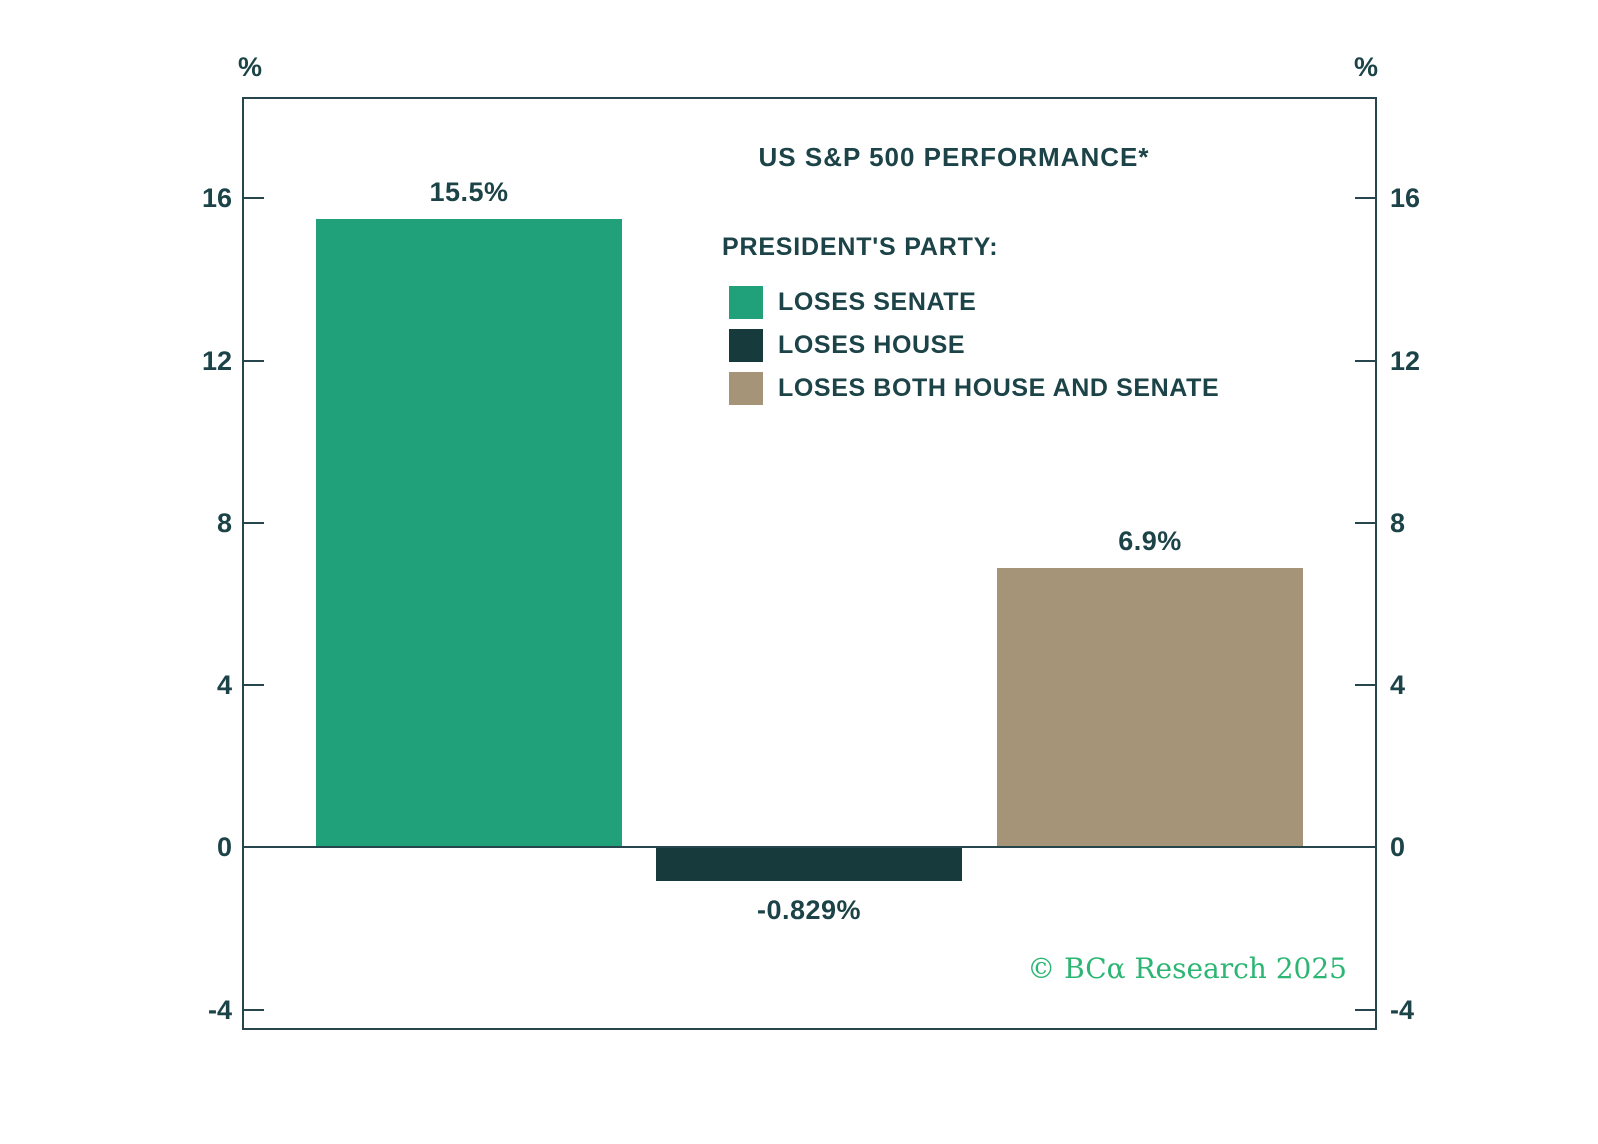  What do you see at coordinates (216, 198) in the screenshot?
I see `left-axis-tick-label: 16` at bounding box center [216, 198].